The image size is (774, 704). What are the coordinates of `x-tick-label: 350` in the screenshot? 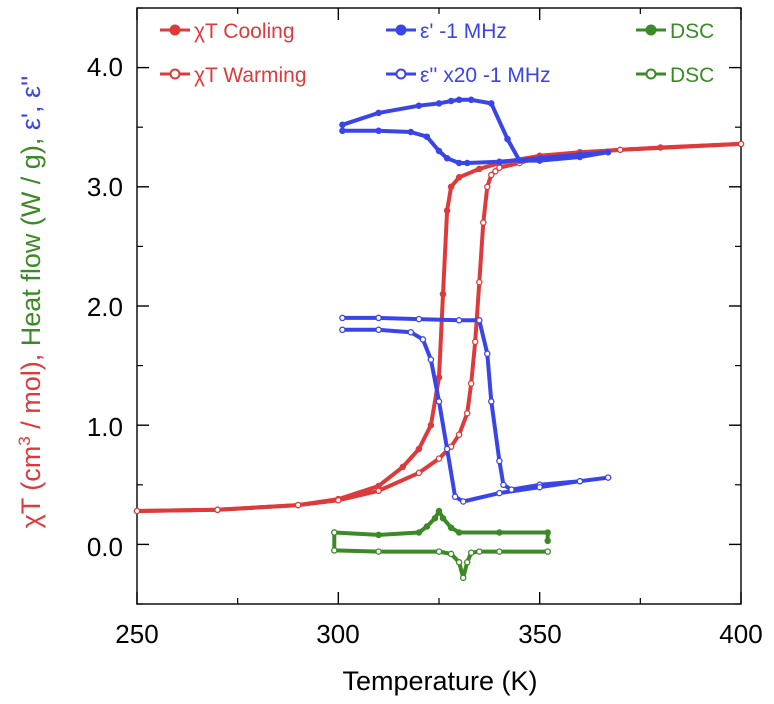 It's located at (539, 634).